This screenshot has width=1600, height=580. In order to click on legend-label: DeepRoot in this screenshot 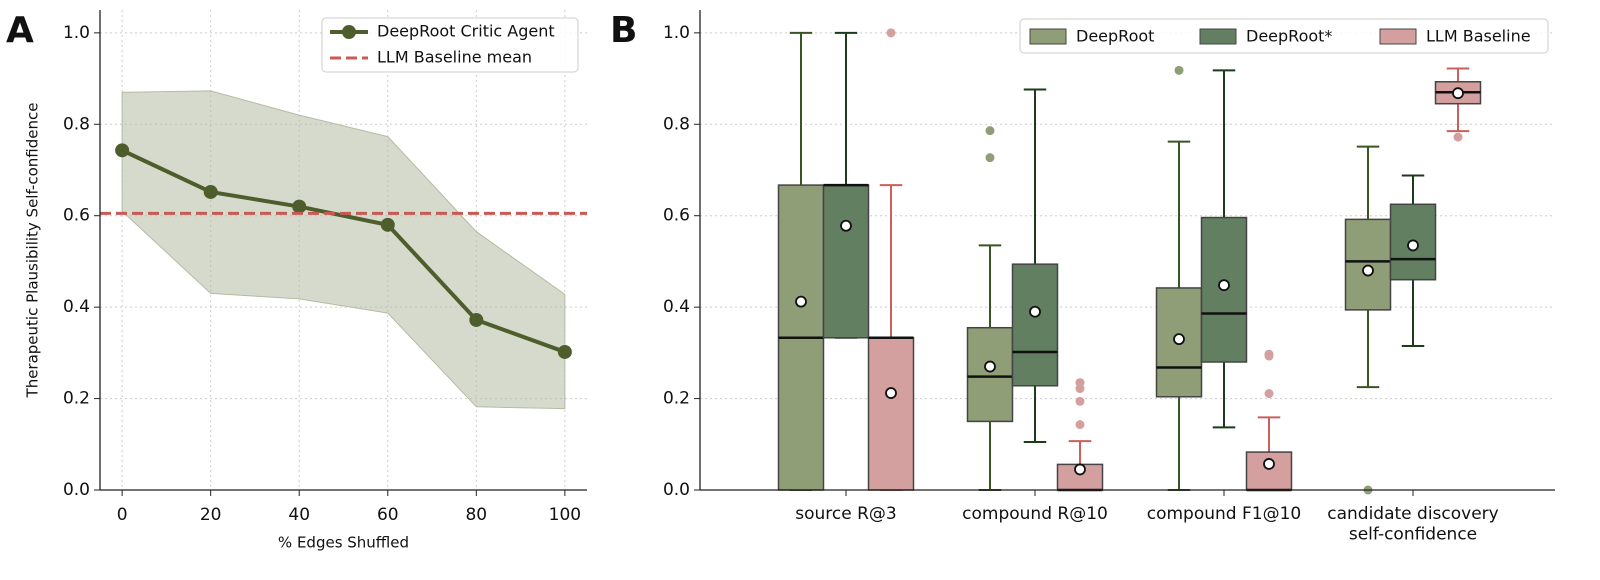, I will do `click(1115, 36)`.